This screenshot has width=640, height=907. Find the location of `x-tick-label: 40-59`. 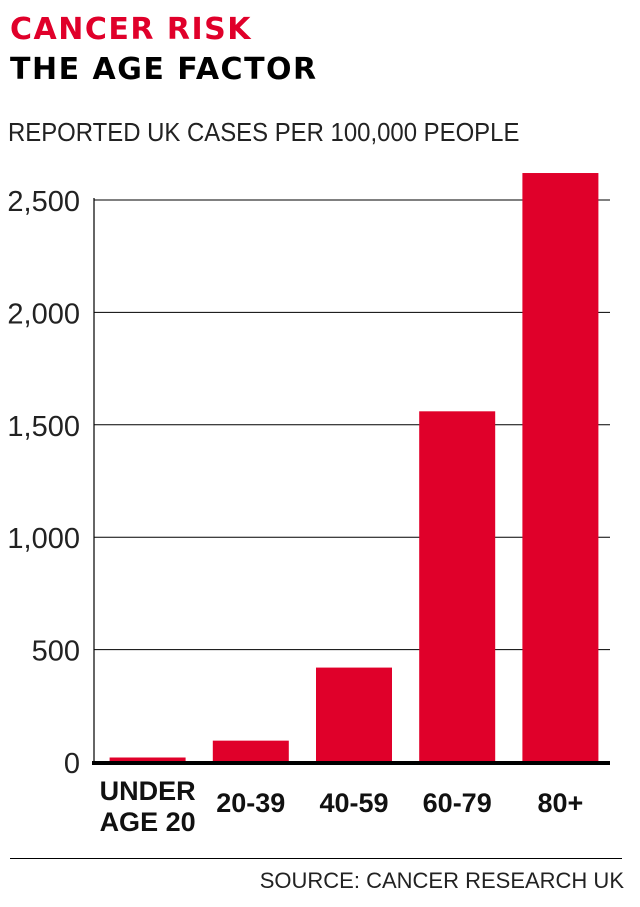

x-tick-label: 40-59 is located at coordinates (353, 803).